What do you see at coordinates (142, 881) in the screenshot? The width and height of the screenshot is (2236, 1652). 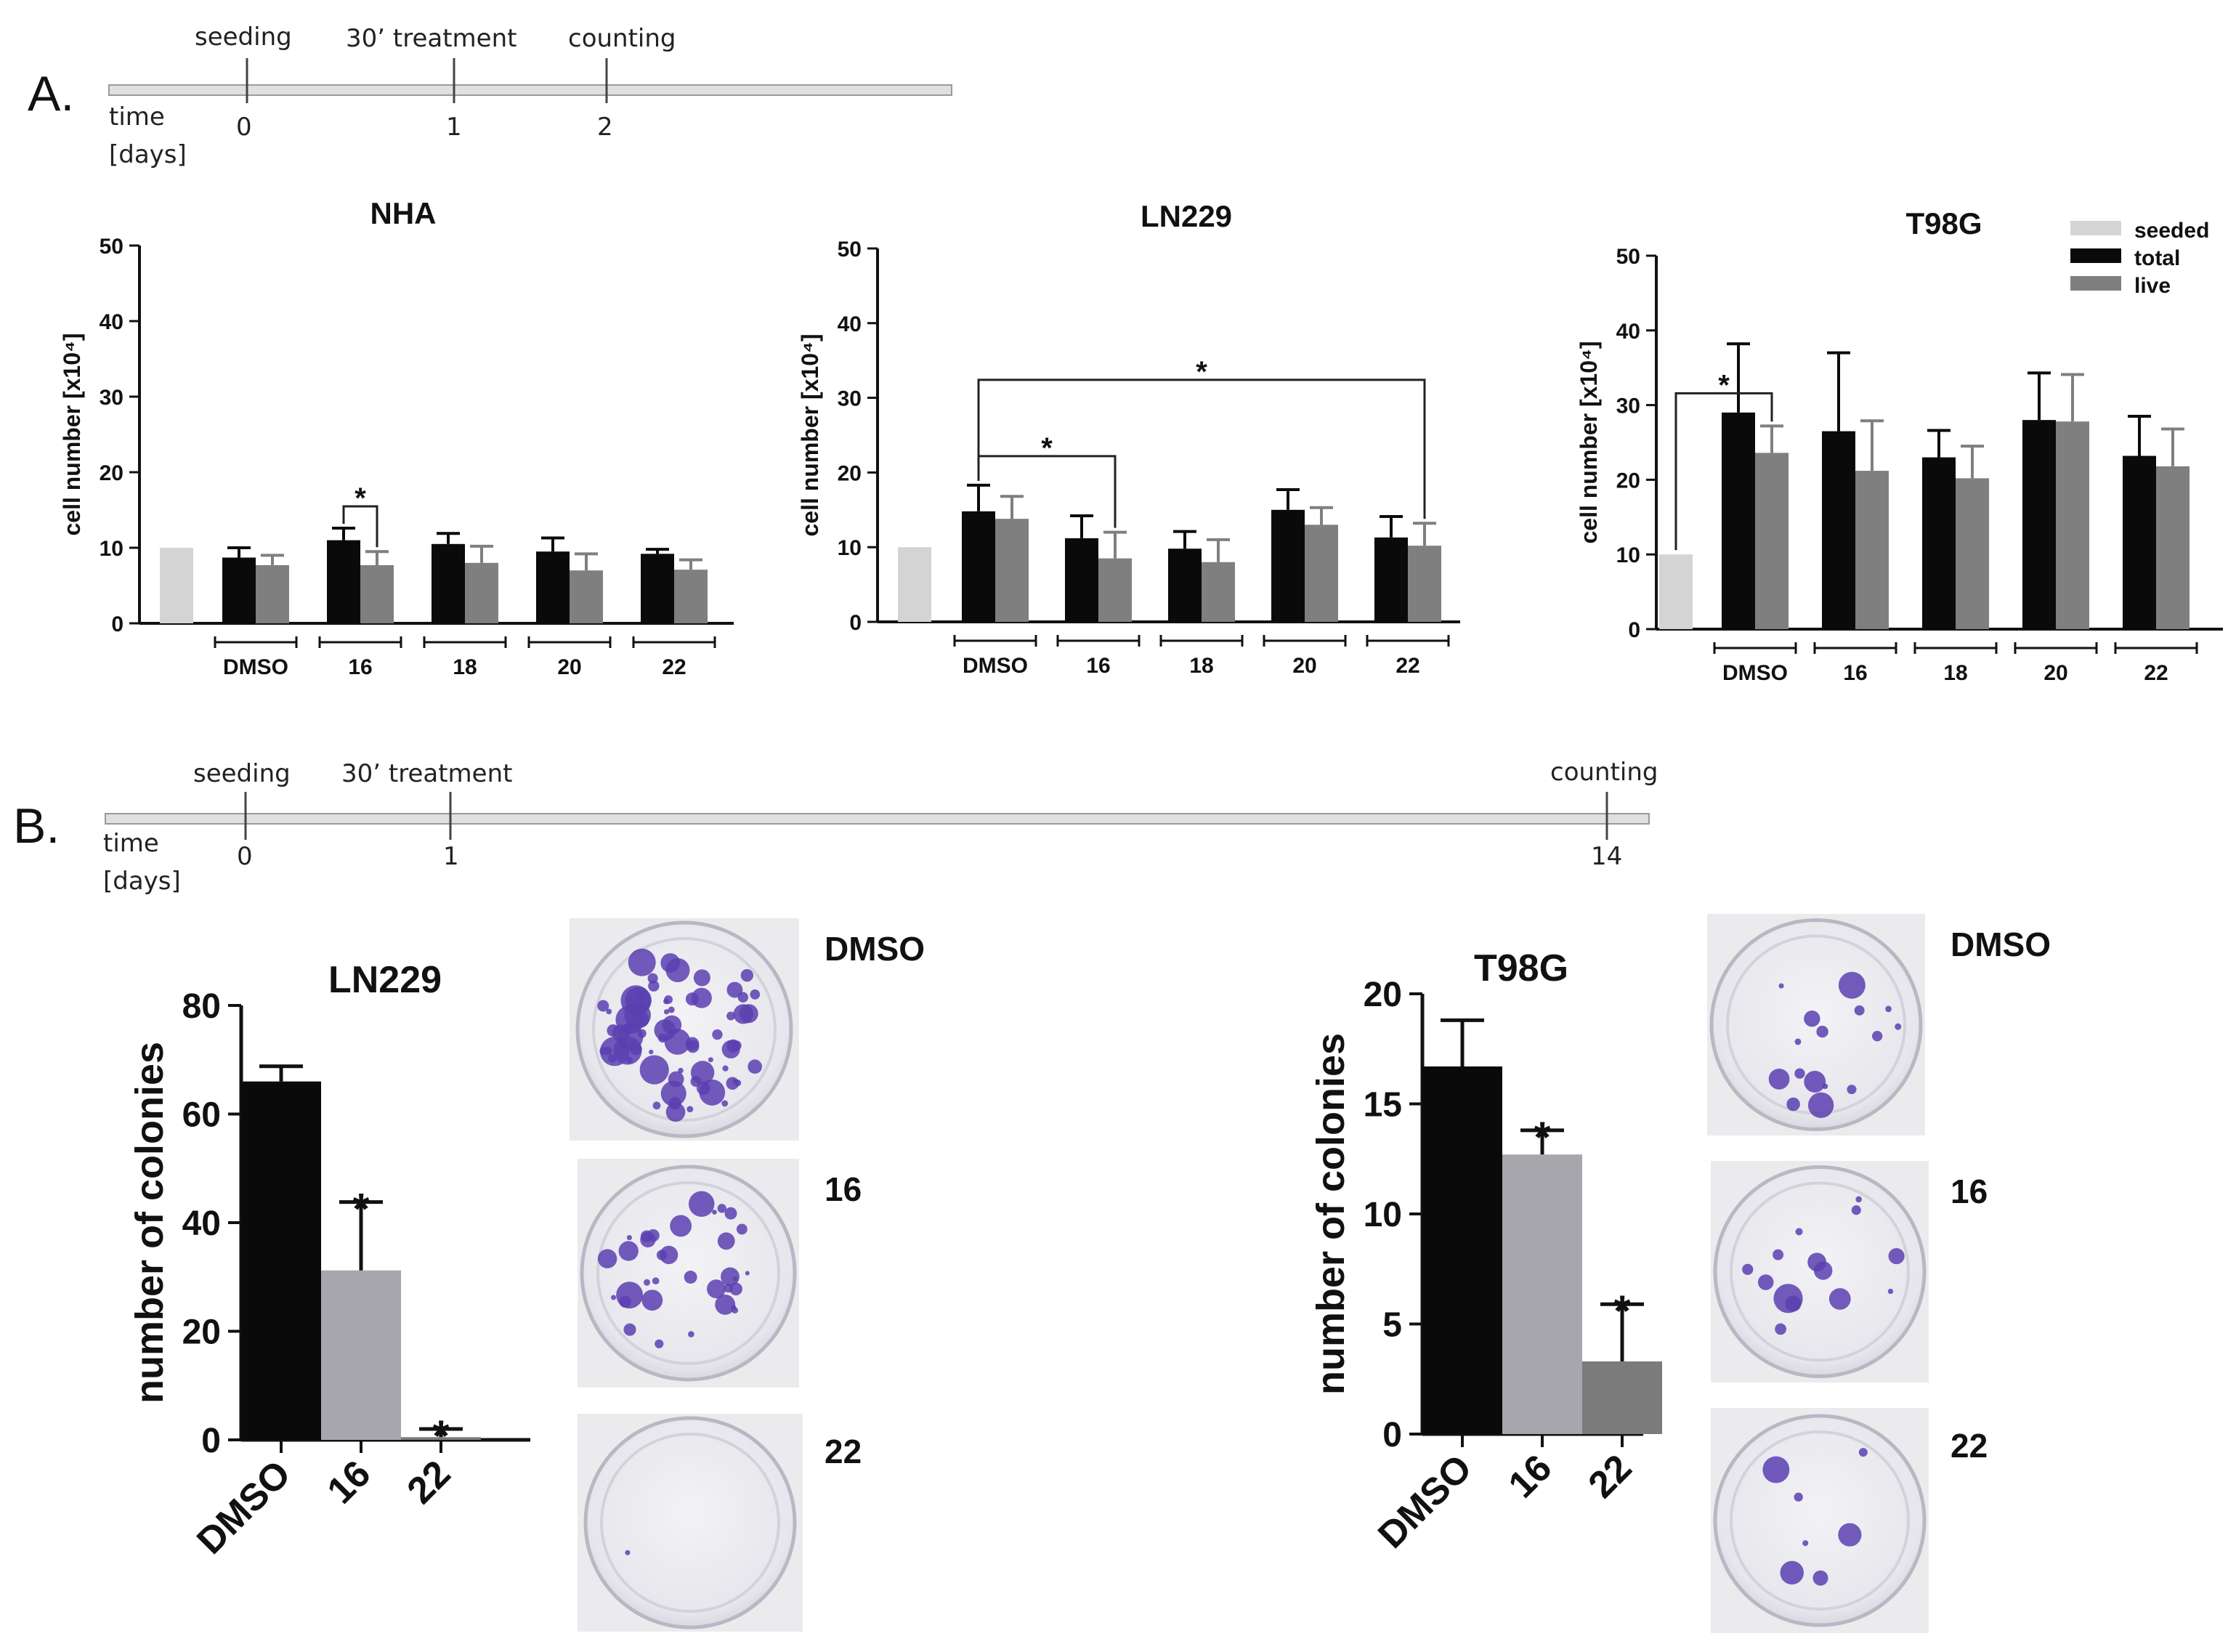 I see `timeline-b-axis-unit: [days]` at bounding box center [142, 881].